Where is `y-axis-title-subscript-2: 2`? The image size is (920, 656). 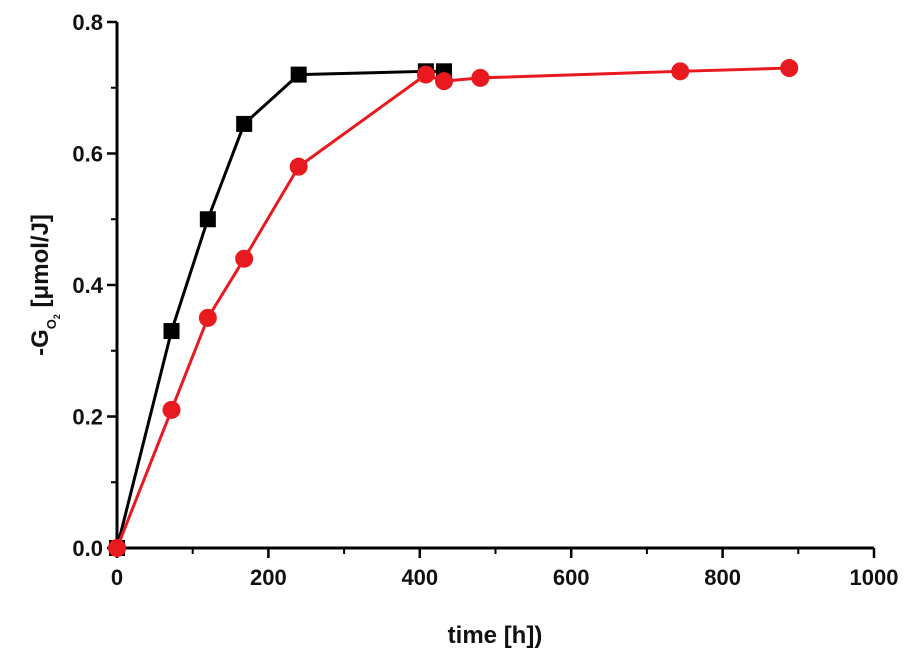
y-axis-title-subscript-2: 2 is located at coordinates (57, 316).